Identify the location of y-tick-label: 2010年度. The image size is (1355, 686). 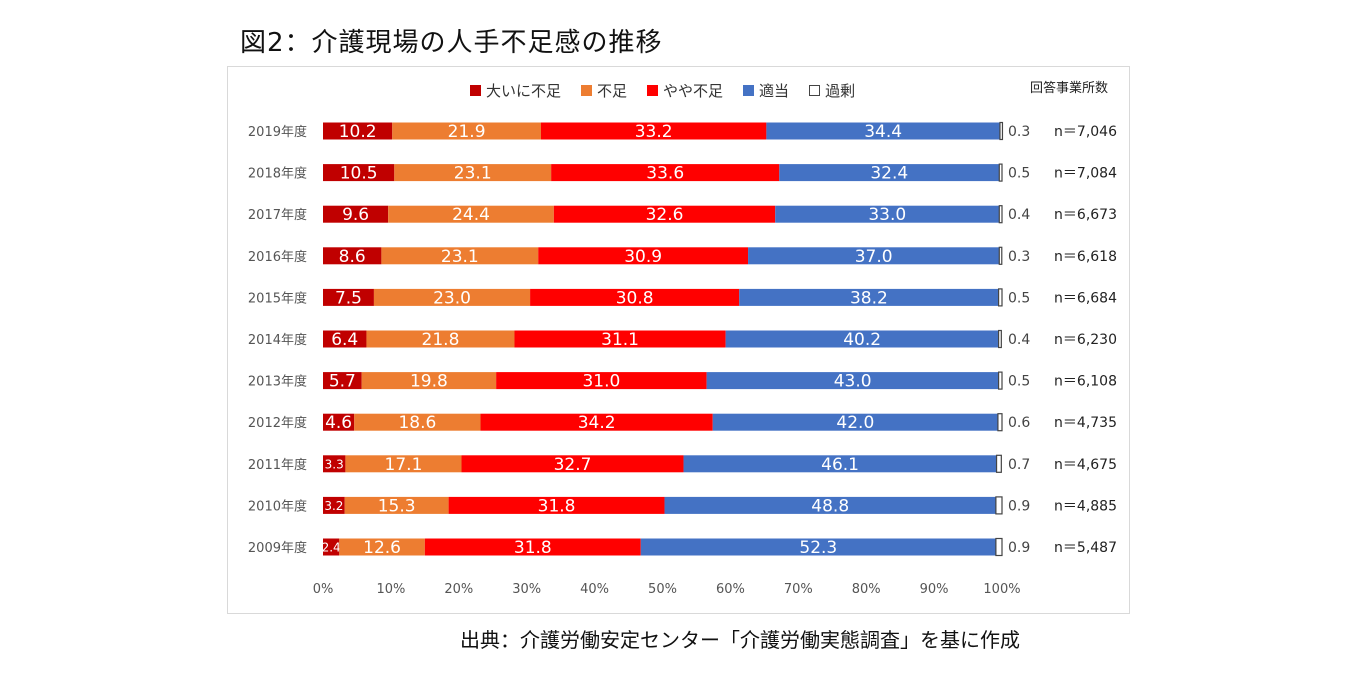
(277, 506).